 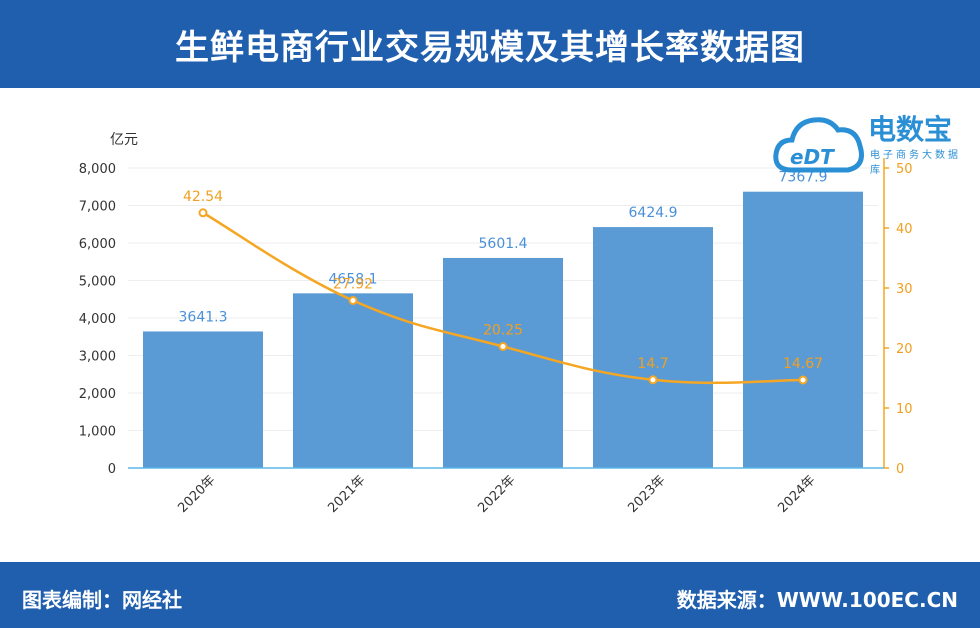 What do you see at coordinates (503, 244) in the screenshot?
I see `bar-value-label: 5601.4` at bounding box center [503, 244].